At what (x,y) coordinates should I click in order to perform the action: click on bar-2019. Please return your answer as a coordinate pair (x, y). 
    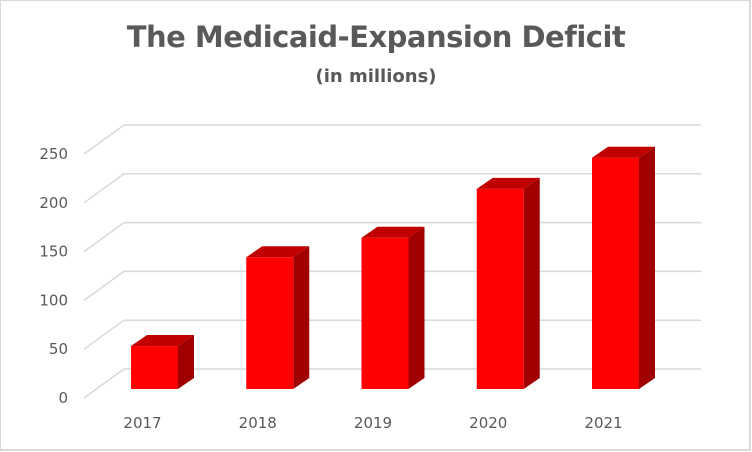
    Looking at the image, I should click on (393, 307).